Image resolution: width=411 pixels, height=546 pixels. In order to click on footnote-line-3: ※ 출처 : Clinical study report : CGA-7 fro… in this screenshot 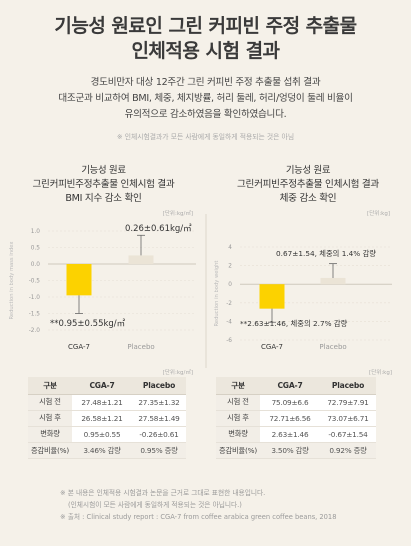, I will do `click(198, 517)`.